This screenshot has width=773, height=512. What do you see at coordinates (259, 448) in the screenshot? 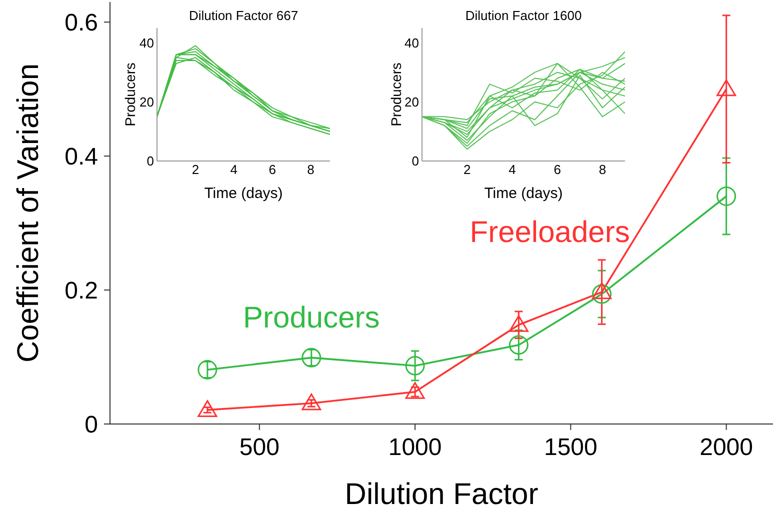
I see `x-tick-label: 500` at bounding box center [259, 448].